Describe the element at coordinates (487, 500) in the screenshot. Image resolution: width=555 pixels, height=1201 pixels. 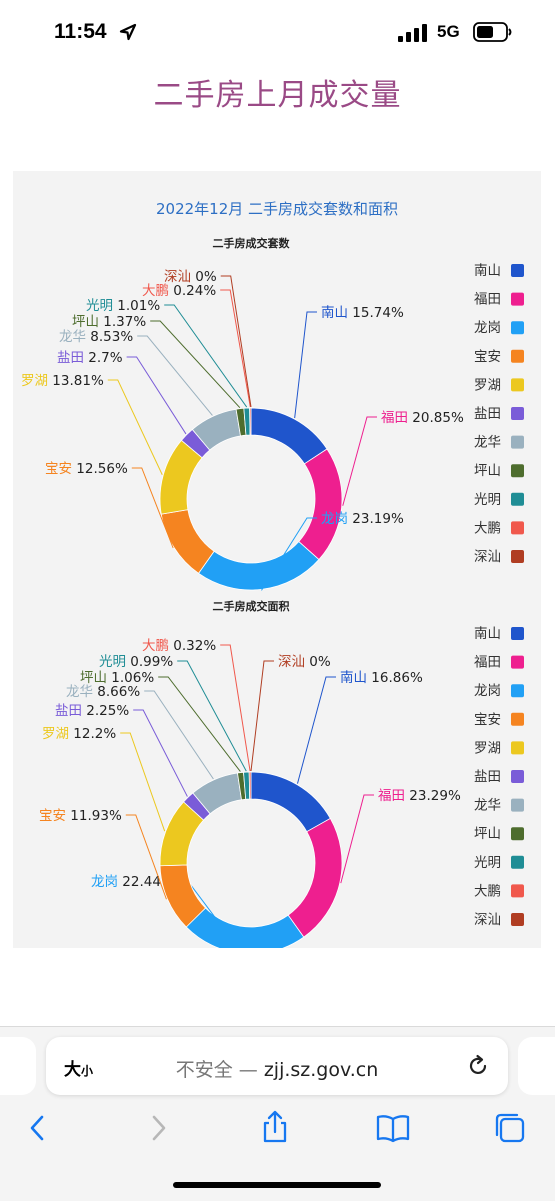
I see `legend-label-9: 光明` at that location.